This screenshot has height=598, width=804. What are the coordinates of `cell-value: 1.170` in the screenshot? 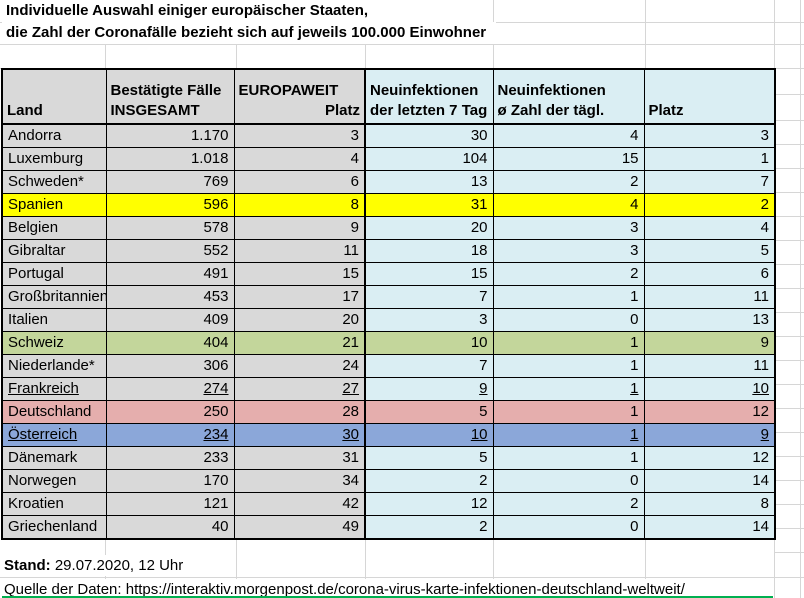 It's located at (170, 135).